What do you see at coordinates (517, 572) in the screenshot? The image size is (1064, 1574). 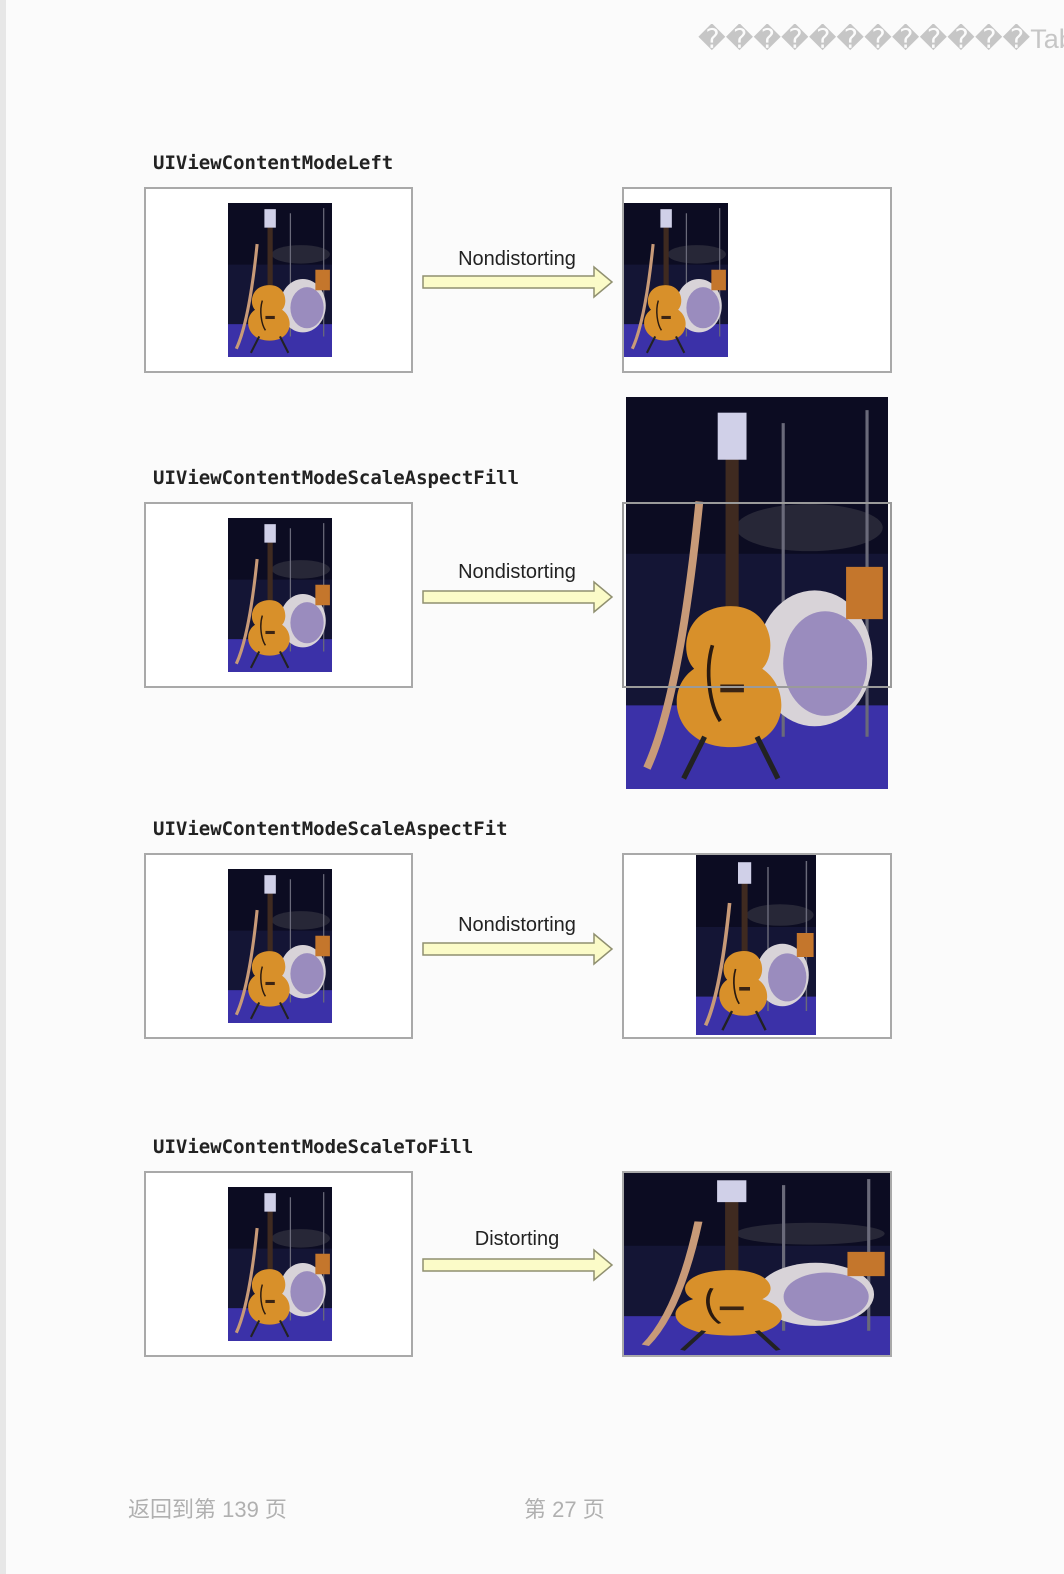 I see `arrow-label-aspect-fill: Nondistorting` at bounding box center [517, 572].